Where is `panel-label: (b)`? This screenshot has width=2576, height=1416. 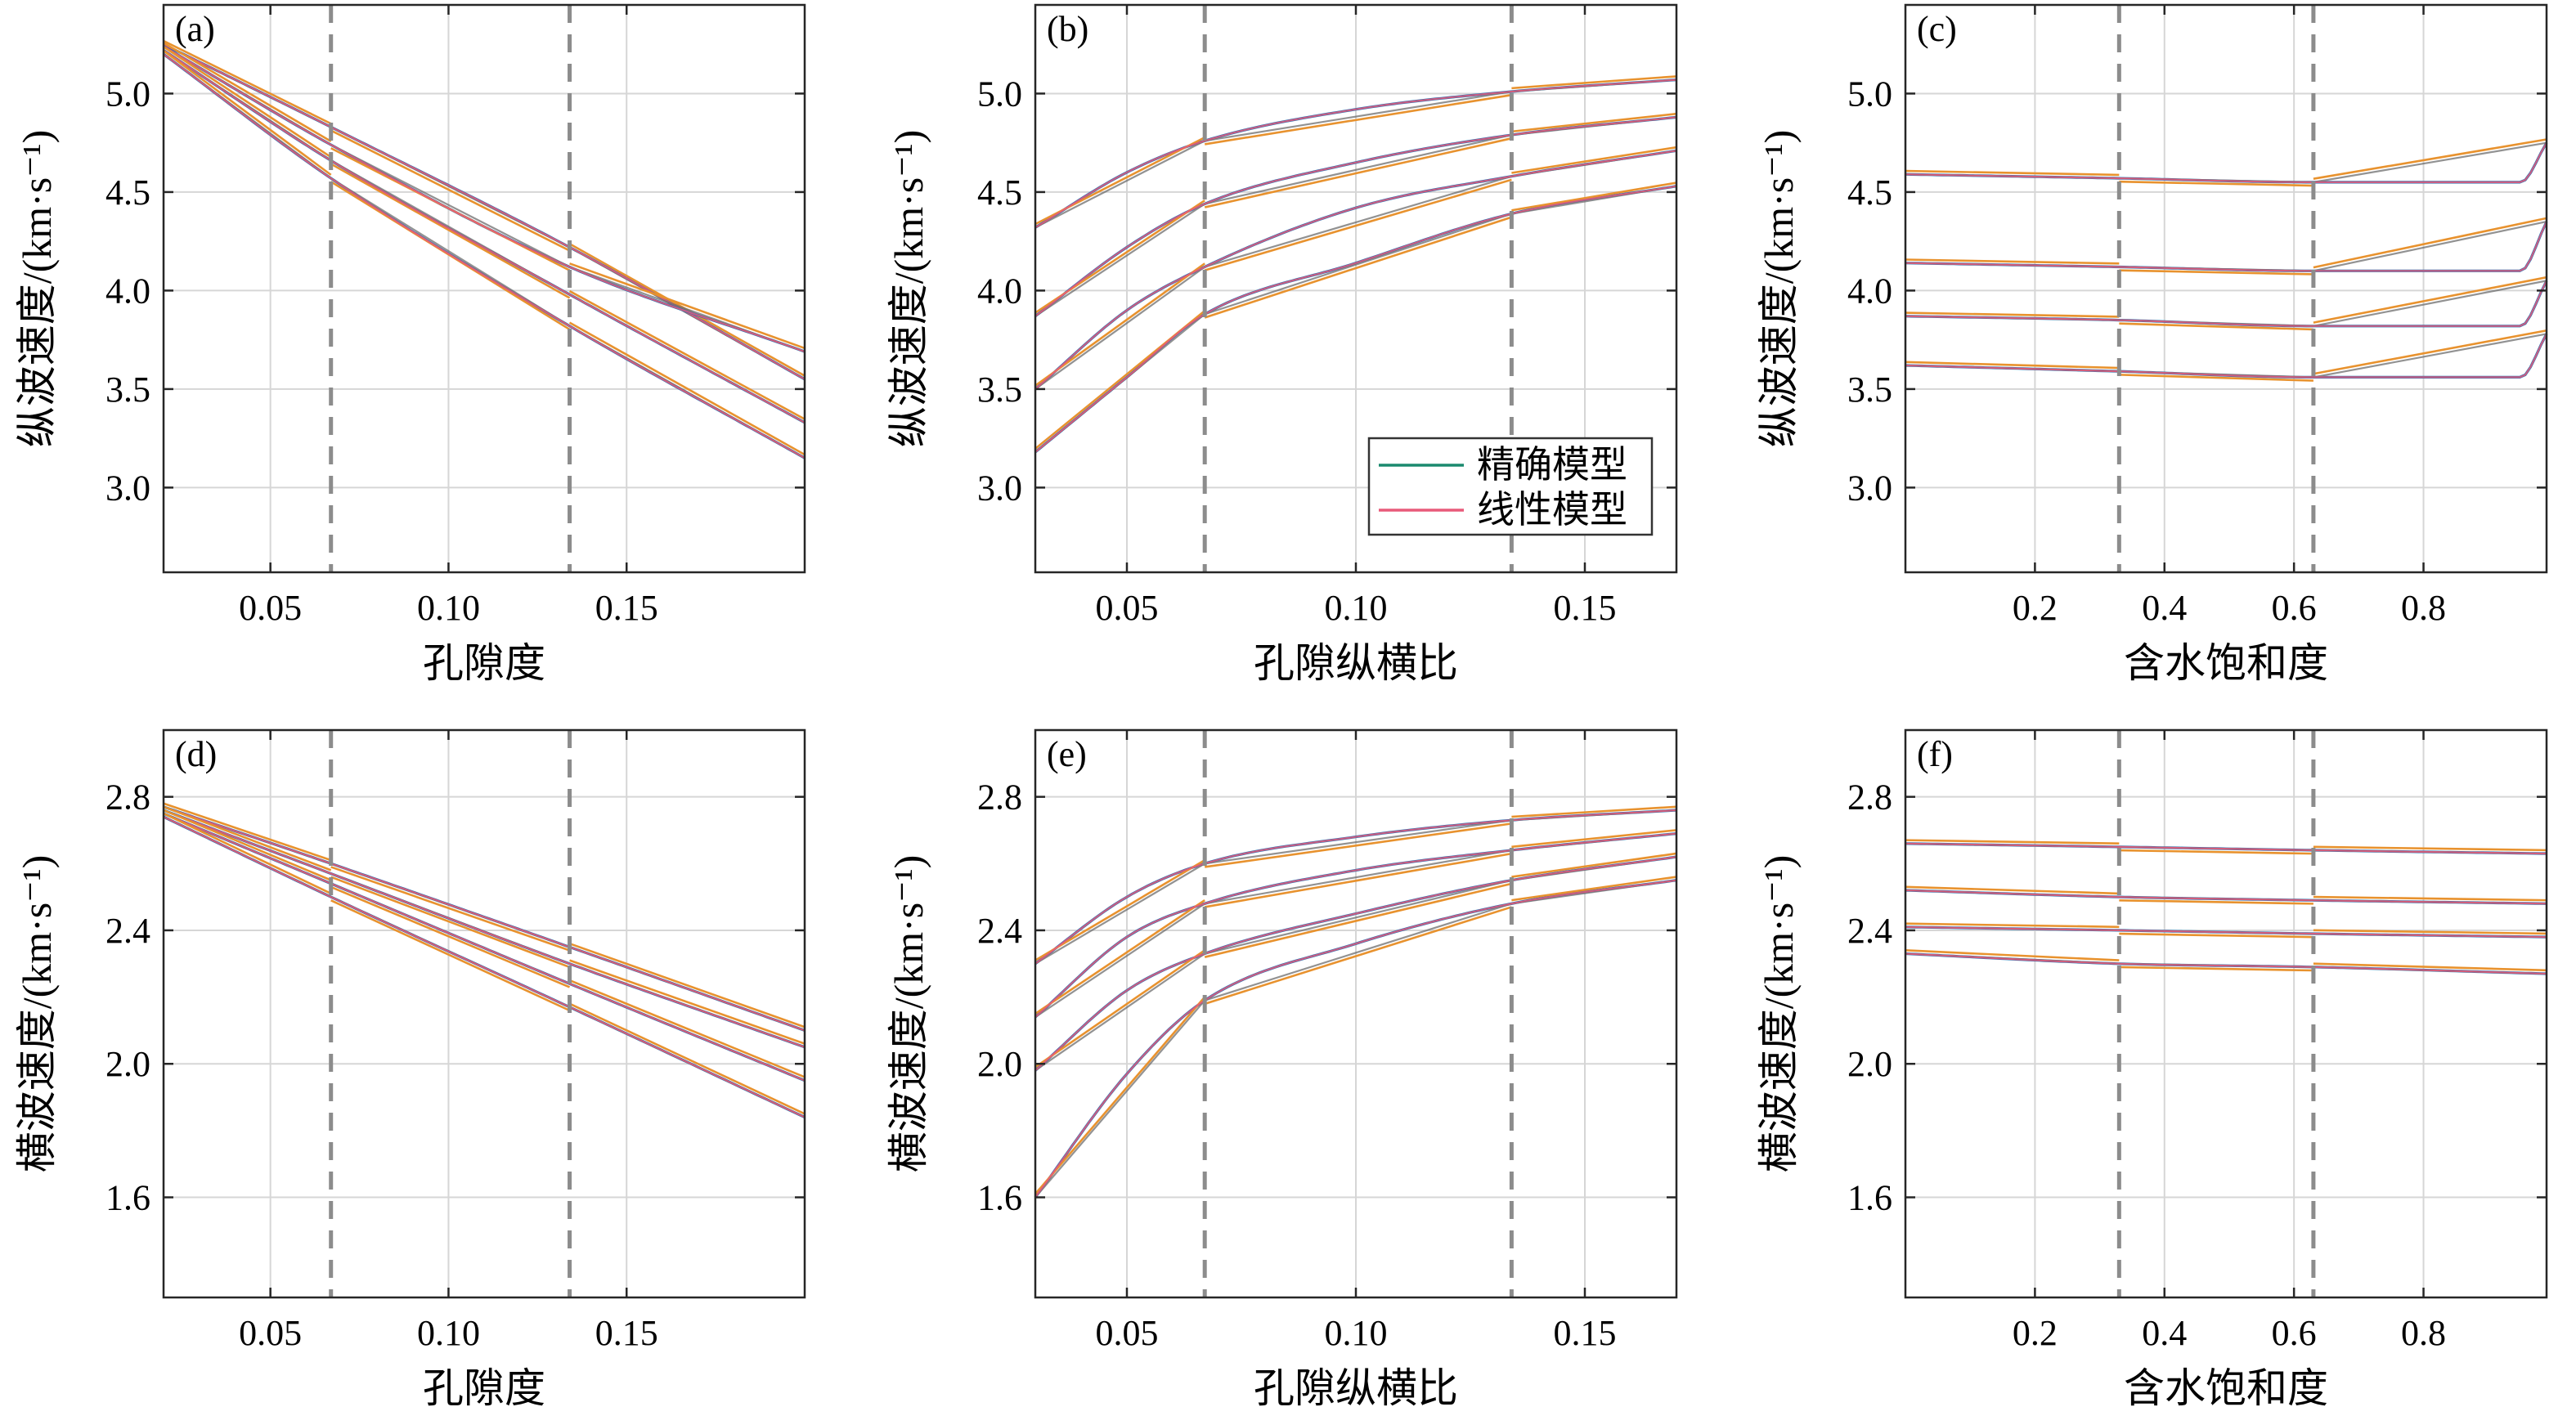 panel-label: (b) is located at coordinates (1067, 29).